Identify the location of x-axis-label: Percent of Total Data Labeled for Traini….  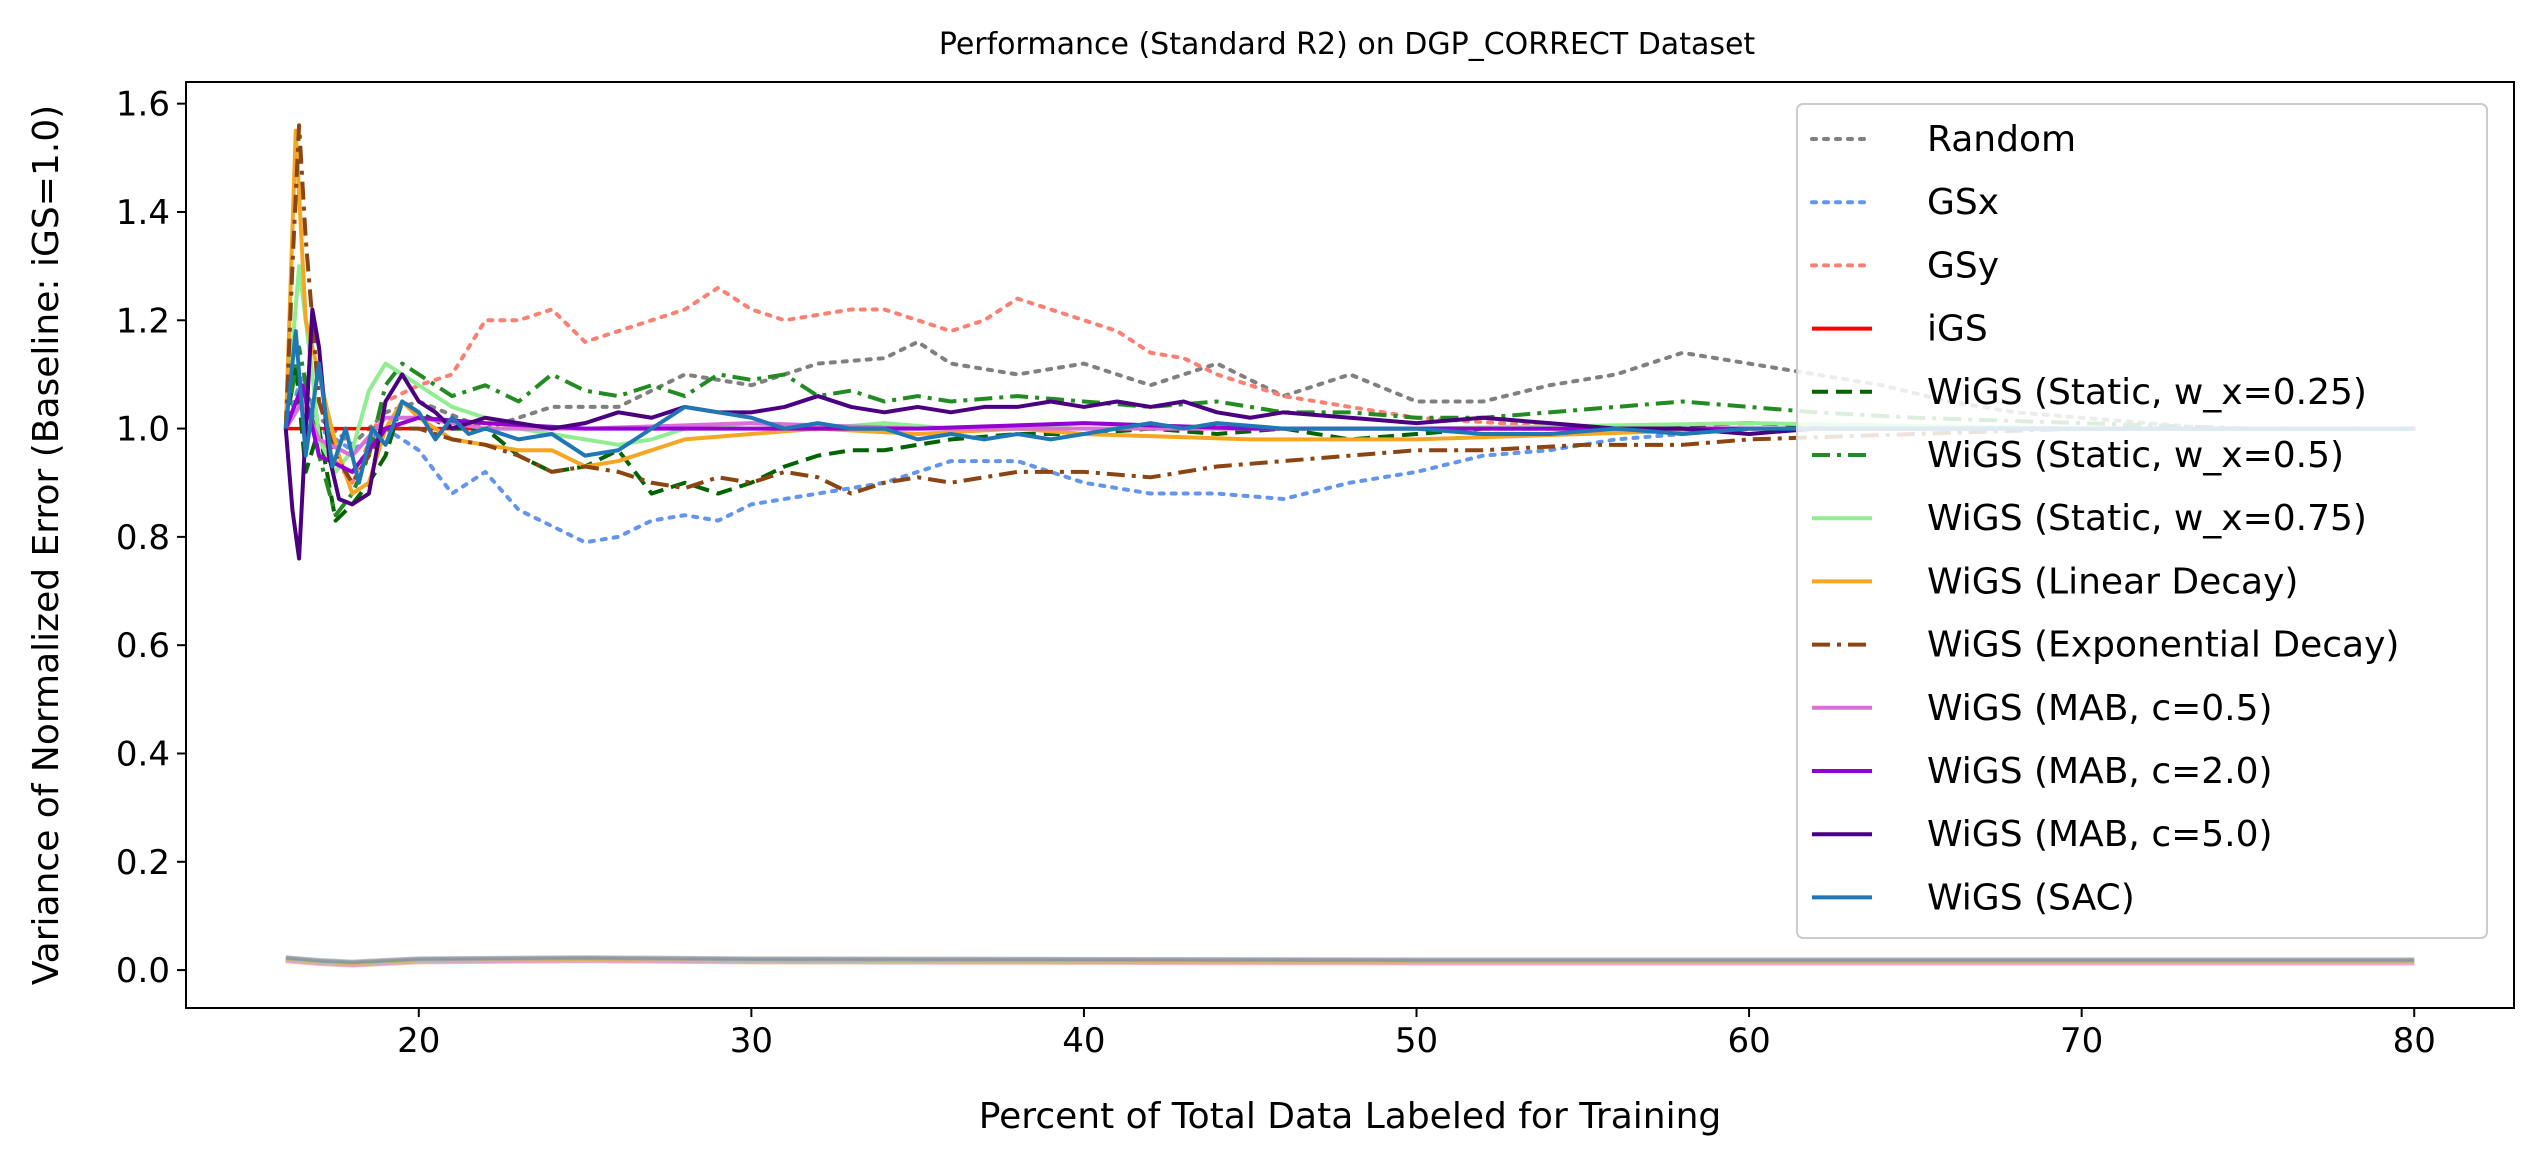
(1350, 1116).